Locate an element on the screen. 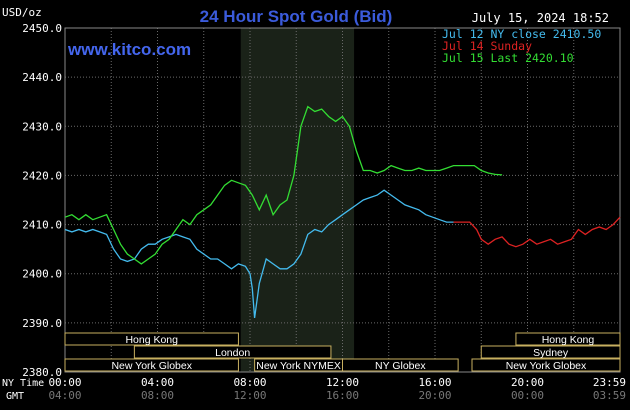  market-session-box: London is located at coordinates (232, 352).